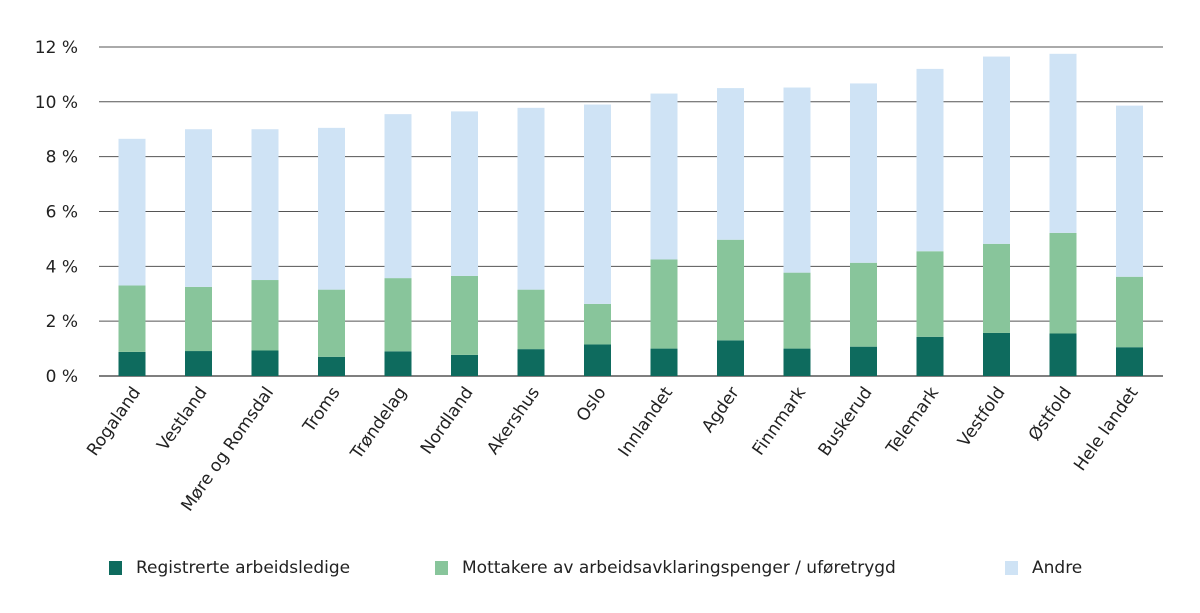 This screenshot has width=1200, height=613. What do you see at coordinates (447, 420) in the screenshot?
I see `x-category-label: Nordland` at bounding box center [447, 420].